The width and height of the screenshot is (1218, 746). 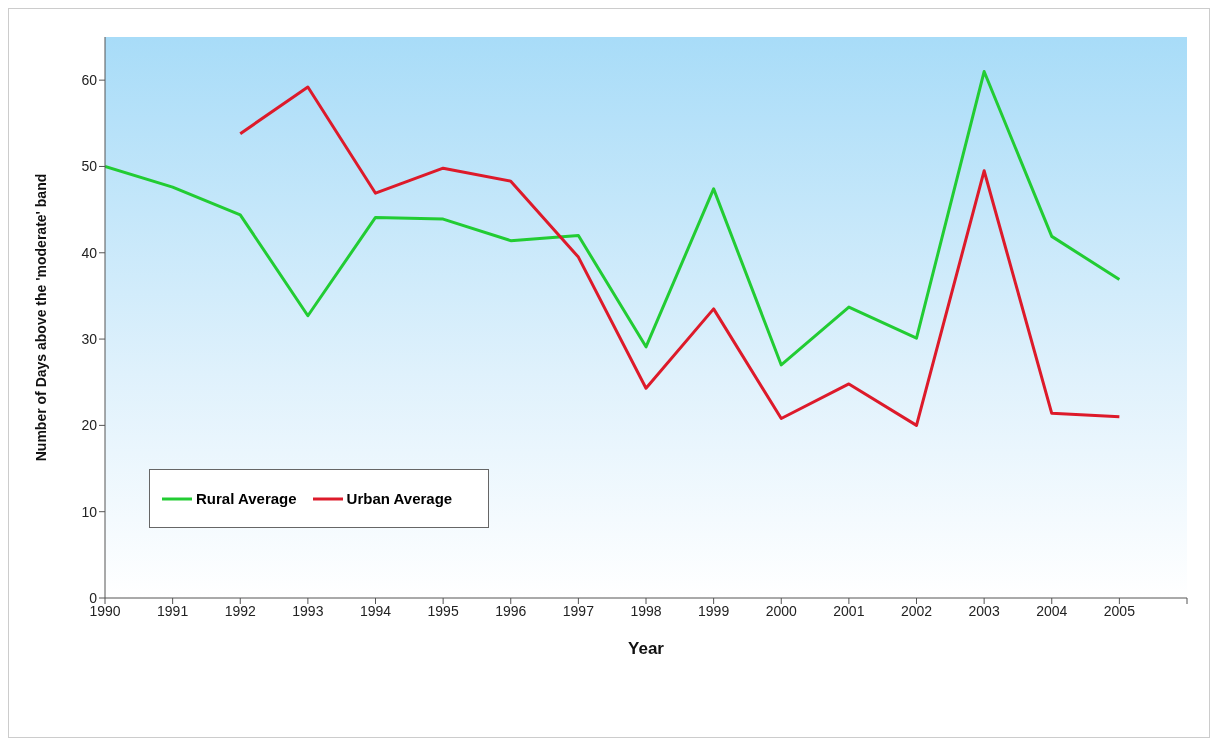 What do you see at coordinates (646, 648) in the screenshot?
I see `x-axis-title: Year` at bounding box center [646, 648].